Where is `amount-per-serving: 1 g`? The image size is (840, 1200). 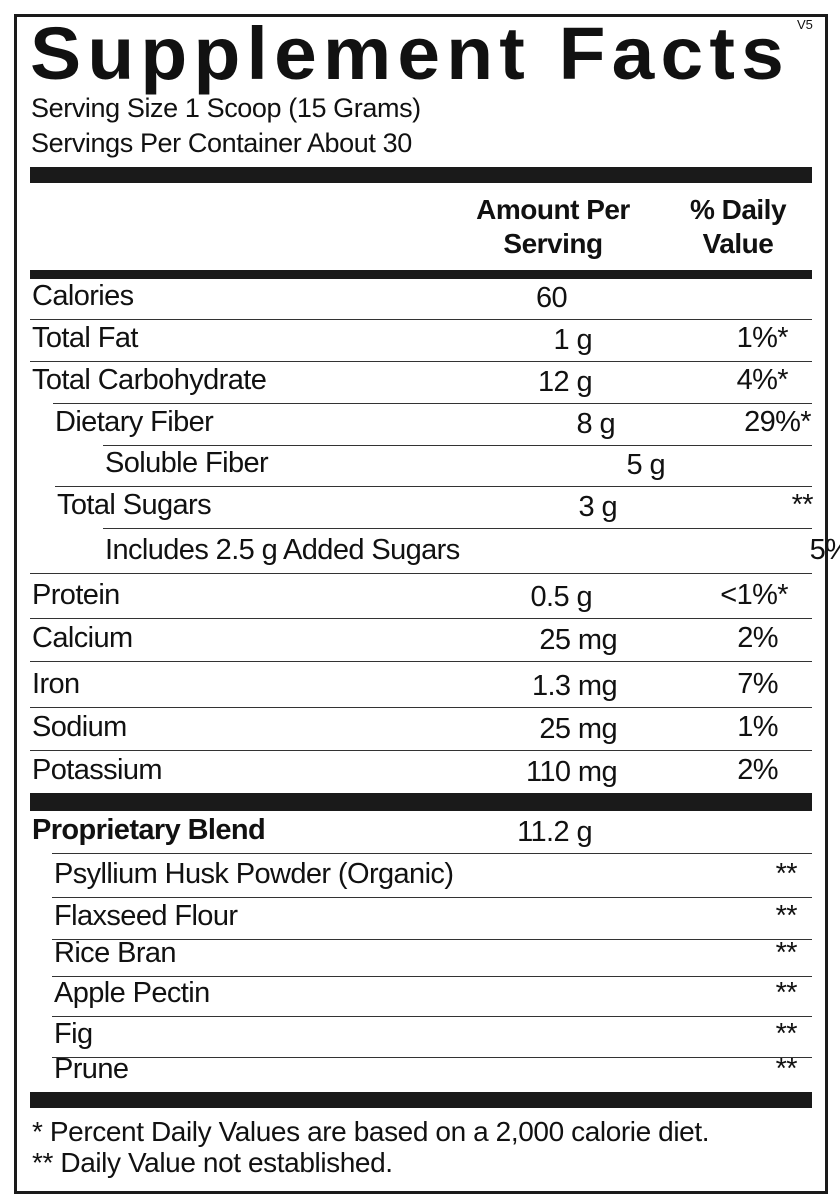 amount-per-serving: 1 g is located at coordinates (572, 340).